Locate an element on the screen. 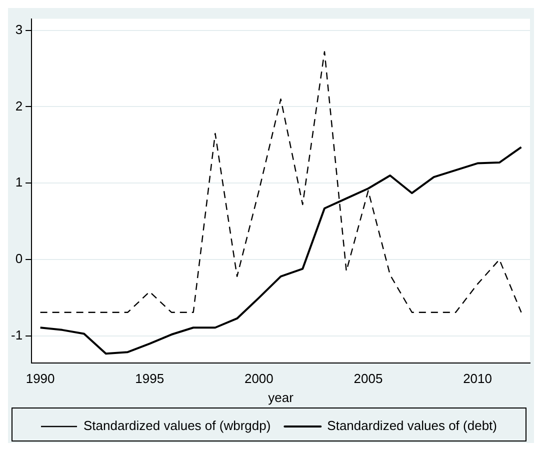 The height and width of the screenshot is (451, 542). legend-label: Standardized values of (wbrgdp) is located at coordinates (177, 426).